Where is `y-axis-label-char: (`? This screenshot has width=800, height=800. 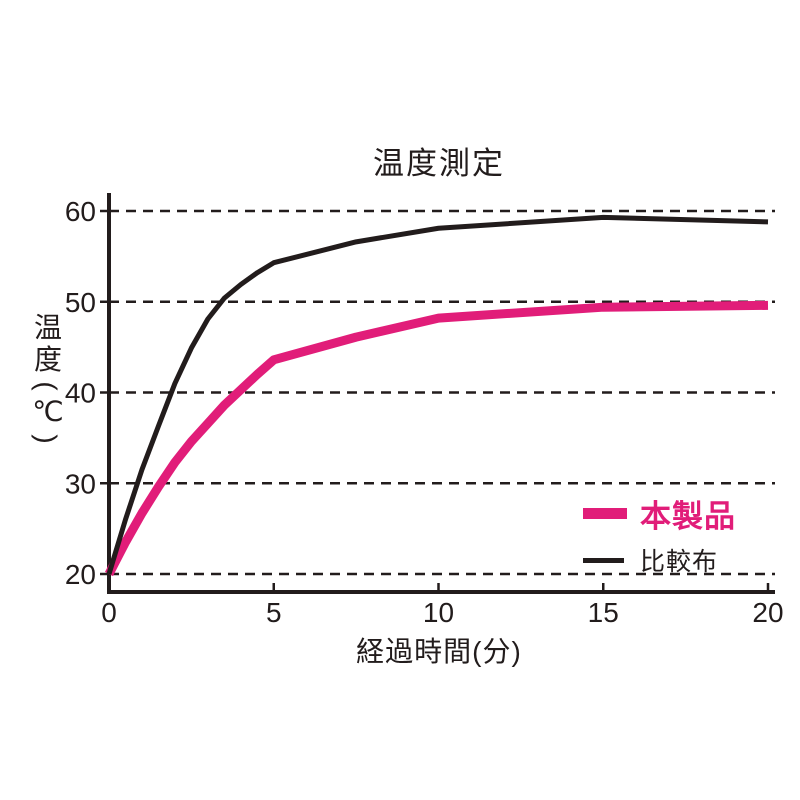 y-axis-label-char: ( is located at coordinates (47, 386).